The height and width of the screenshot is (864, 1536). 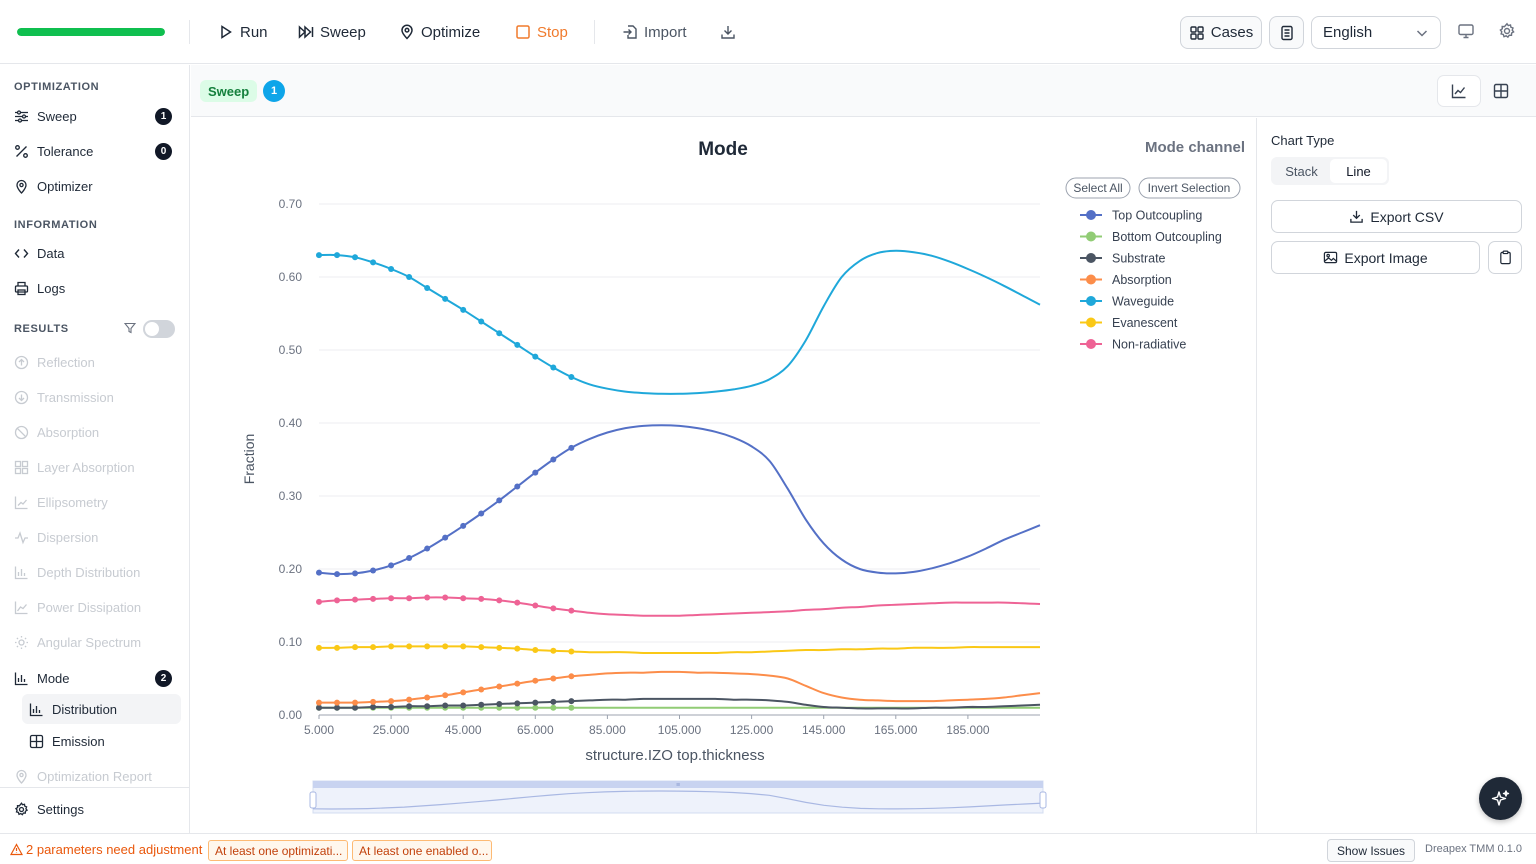 What do you see at coordinates (97, 809) in the screenshot?
I see `sidebar-item-settings: Settings` at bounding box center [97, 809].